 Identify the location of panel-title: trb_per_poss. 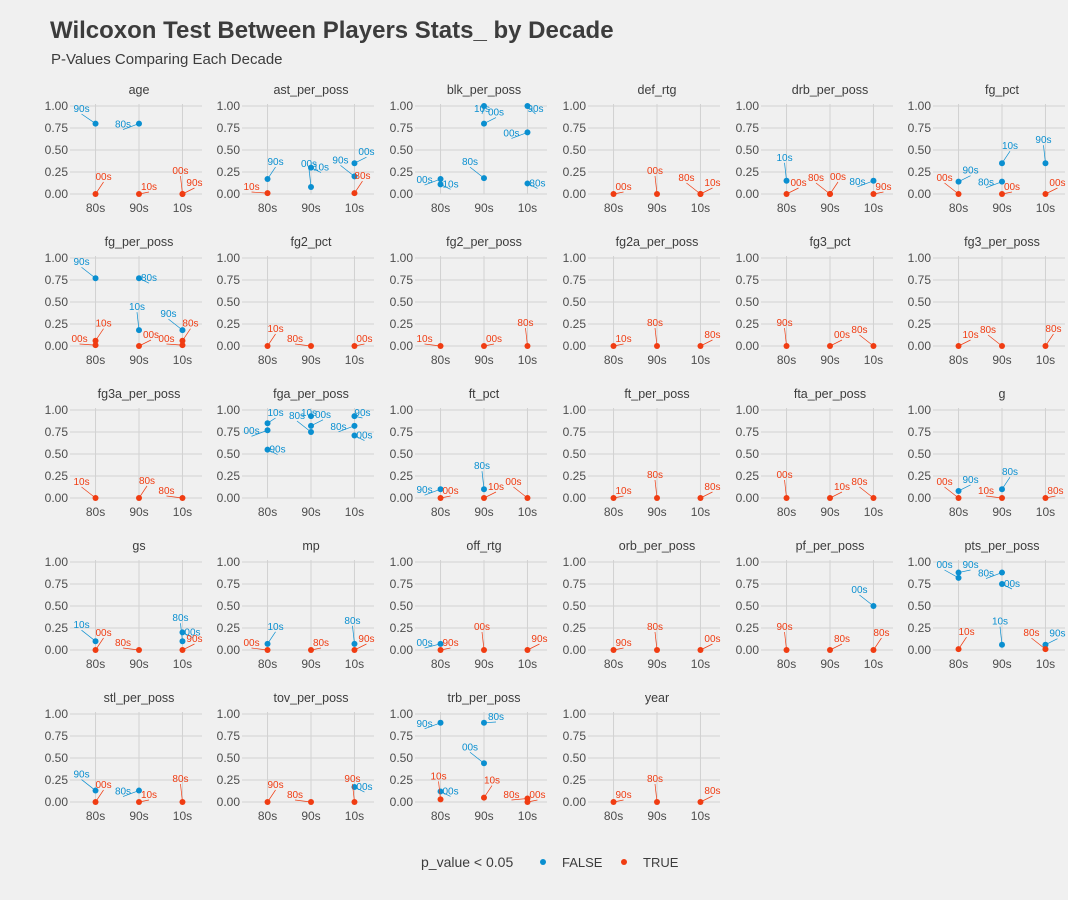
(484, 698).